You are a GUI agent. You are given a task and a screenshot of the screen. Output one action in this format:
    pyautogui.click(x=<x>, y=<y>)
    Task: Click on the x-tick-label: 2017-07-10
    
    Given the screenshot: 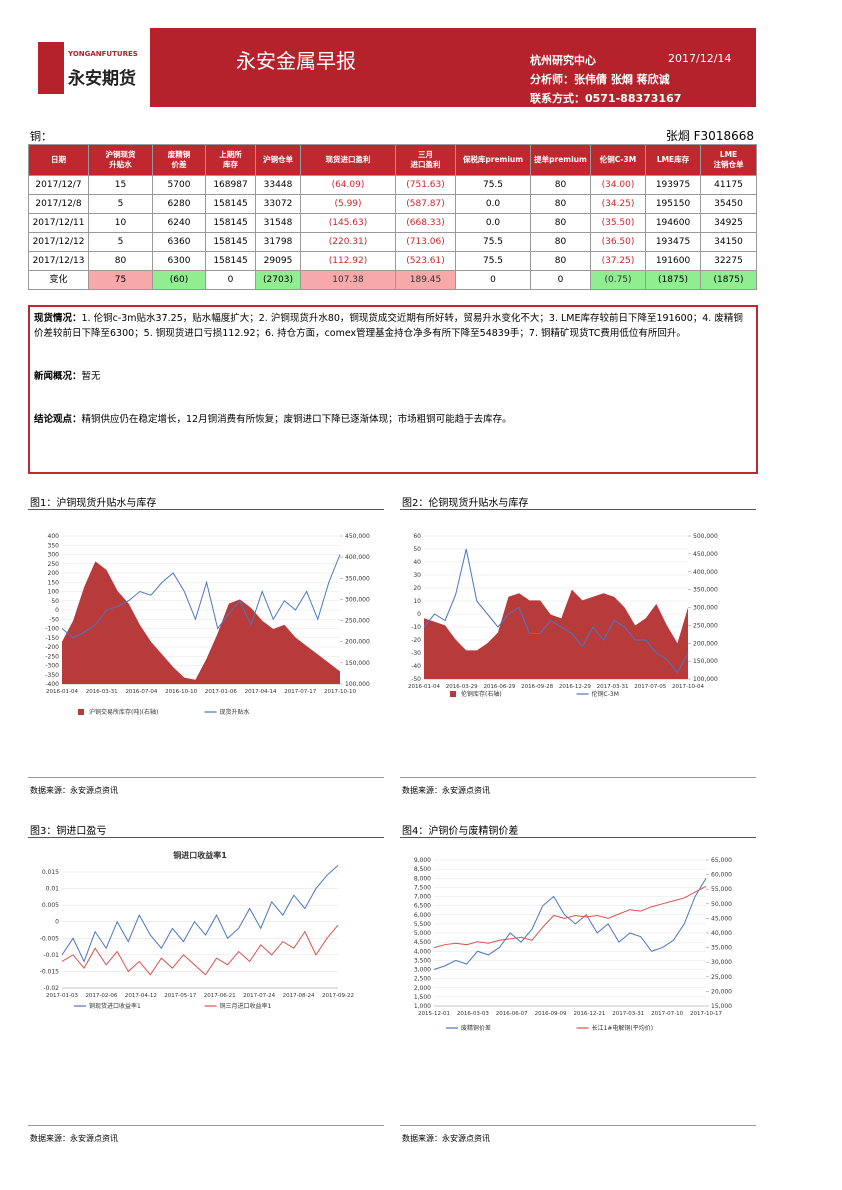 What is the action you would take?
    pyautogui.click(x=667, y=1014)
    